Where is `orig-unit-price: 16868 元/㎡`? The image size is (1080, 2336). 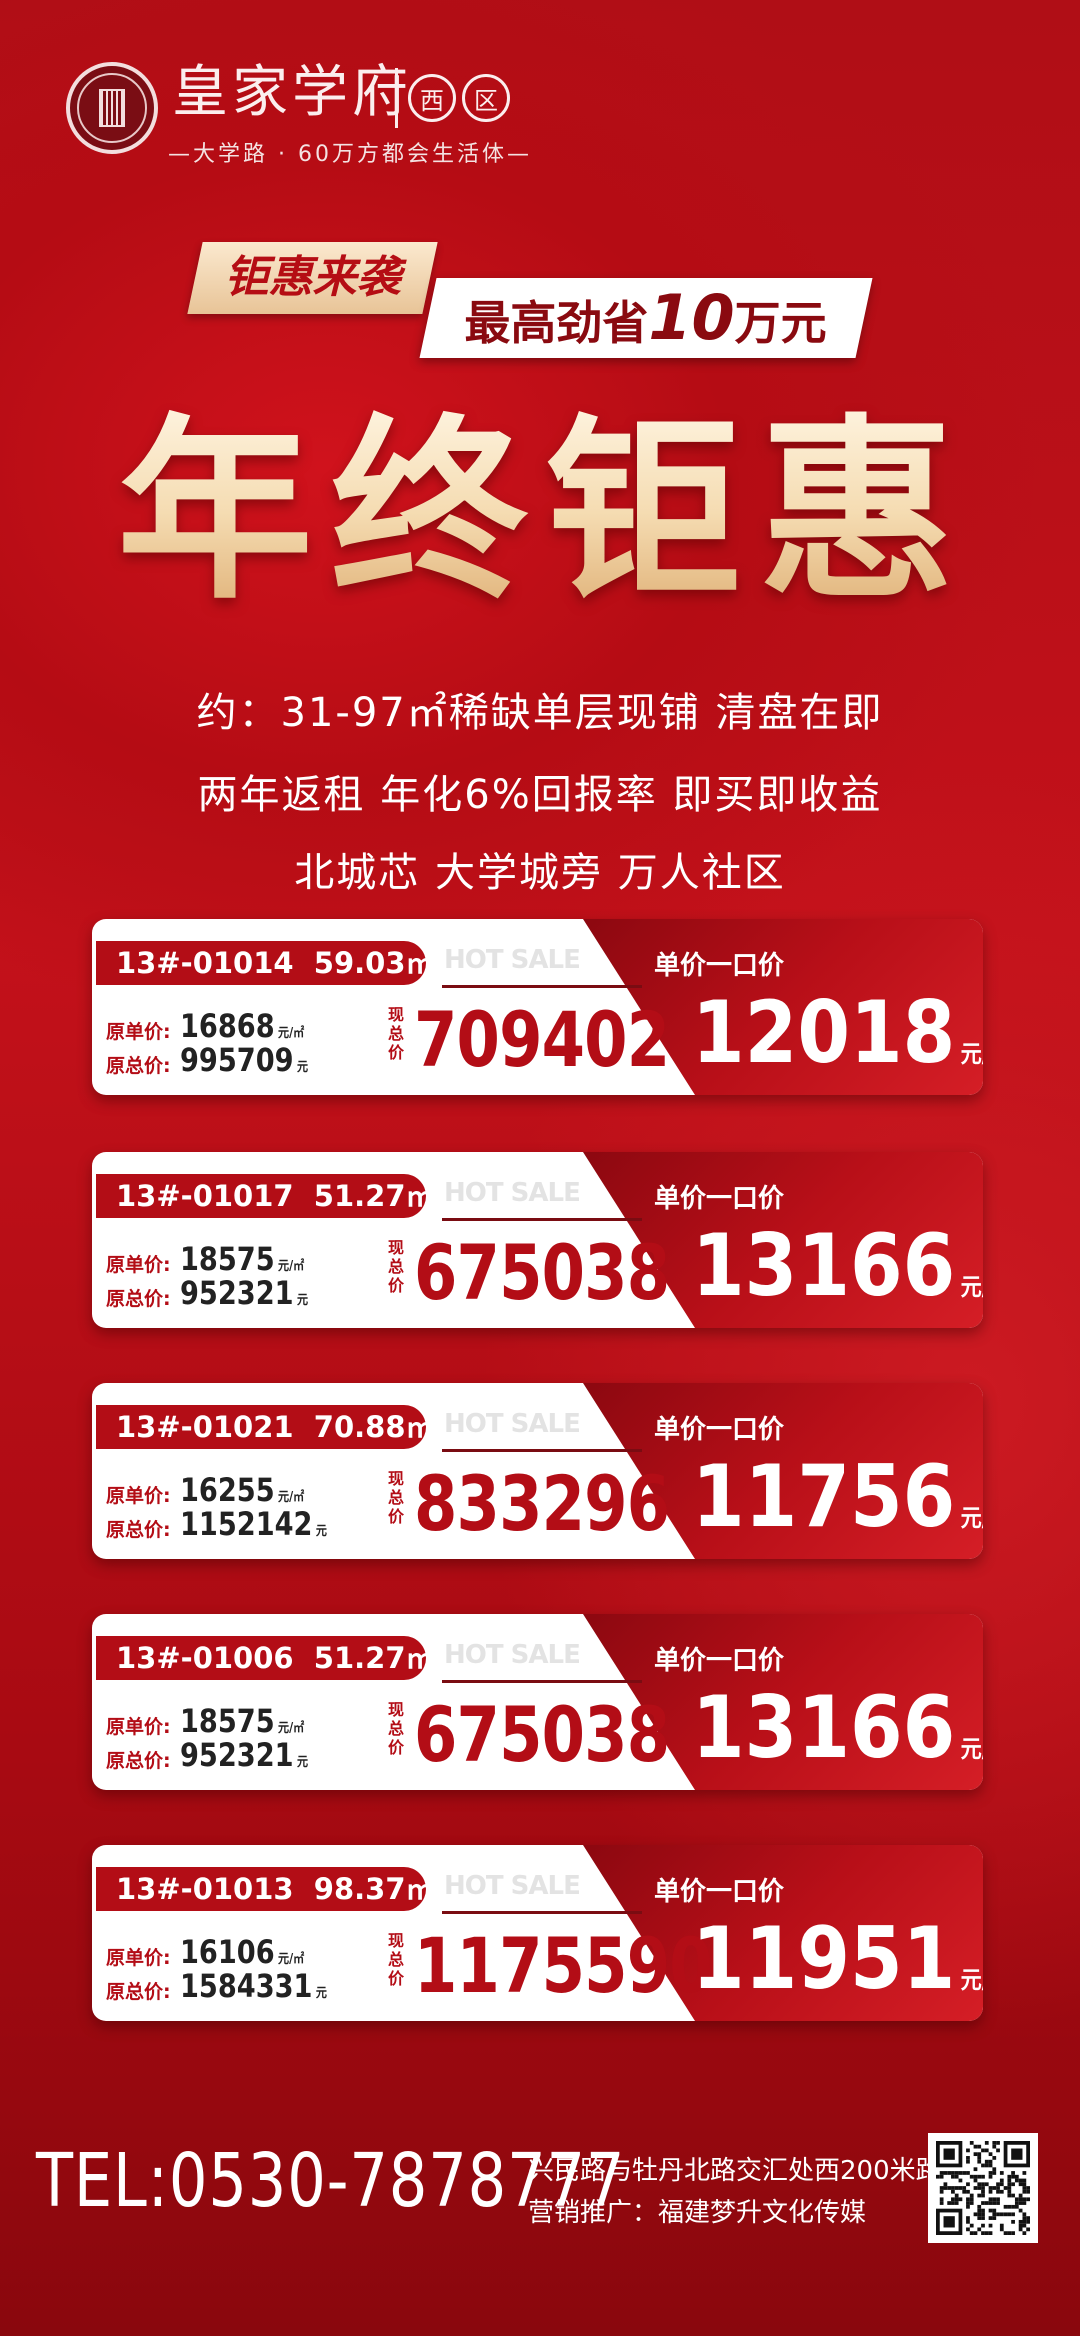
orig-unit-price: 16868 元/㎡ is located at coordinates (242, 1026).